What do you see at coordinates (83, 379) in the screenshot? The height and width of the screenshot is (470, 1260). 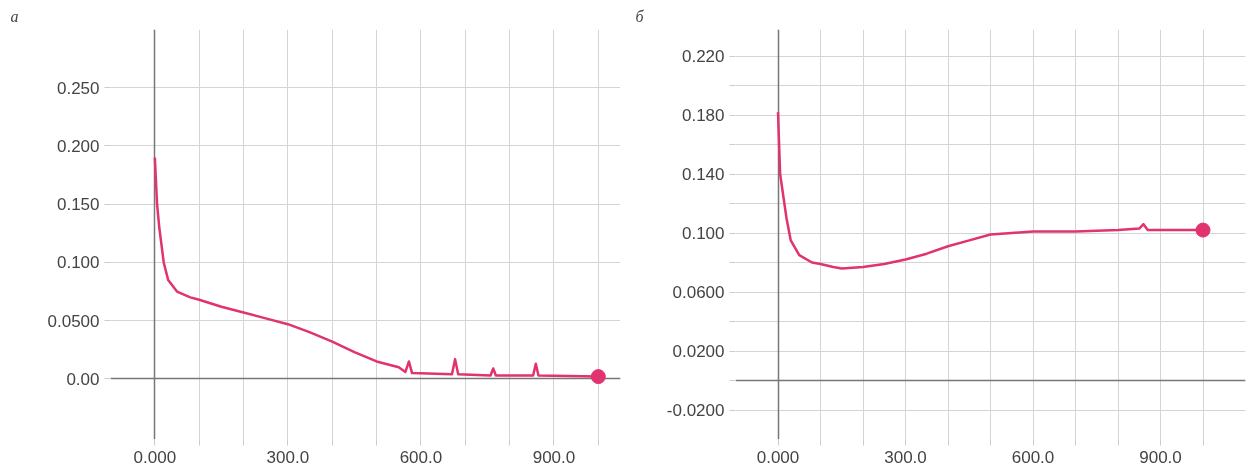 I see `y-tick-label: 0.00` at bounding box center [83, 379].